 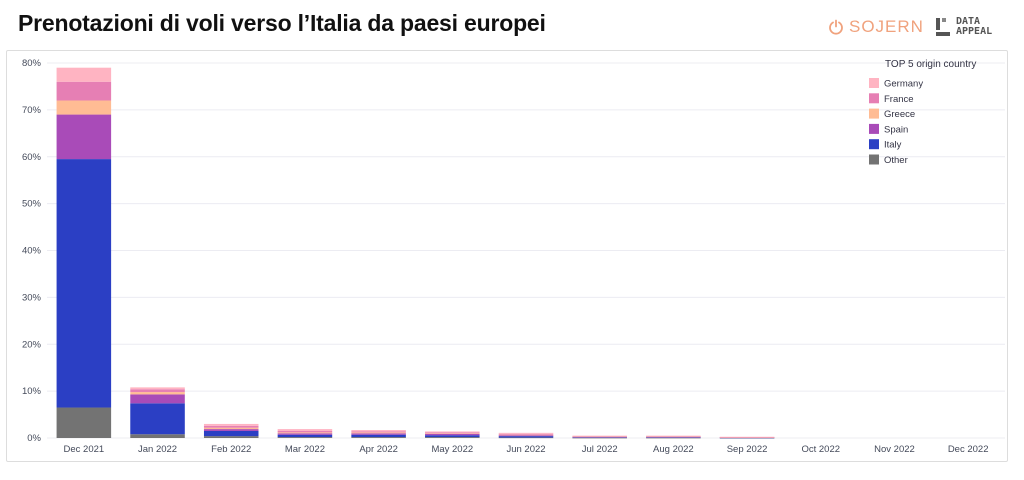 What do you see at coordinates (874, 113) in the screenshot?
I see `legend-swatch-greece` at bounding box center [874, 113].